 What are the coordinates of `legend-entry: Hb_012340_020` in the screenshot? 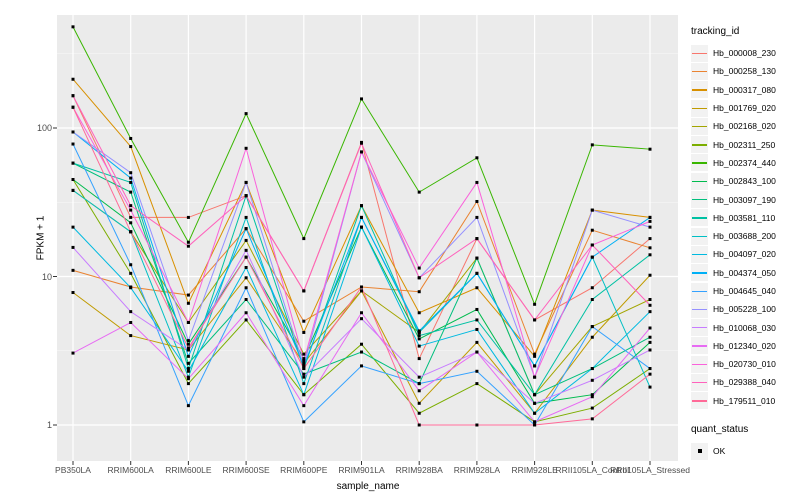 It's located at (745, 346).